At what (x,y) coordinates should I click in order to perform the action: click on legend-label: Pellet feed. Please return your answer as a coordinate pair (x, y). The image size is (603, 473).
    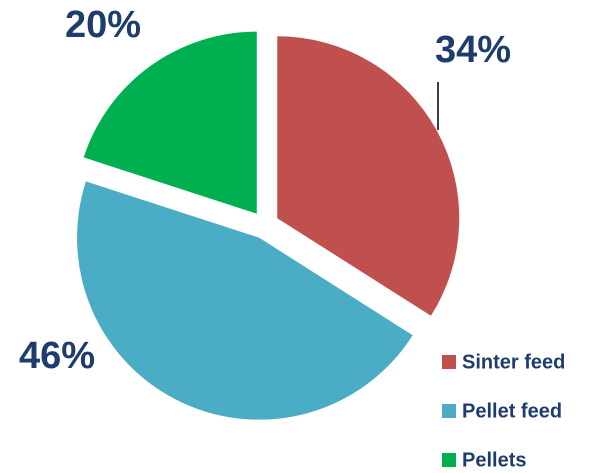
    Looking at the image, I should click on (512, 411).